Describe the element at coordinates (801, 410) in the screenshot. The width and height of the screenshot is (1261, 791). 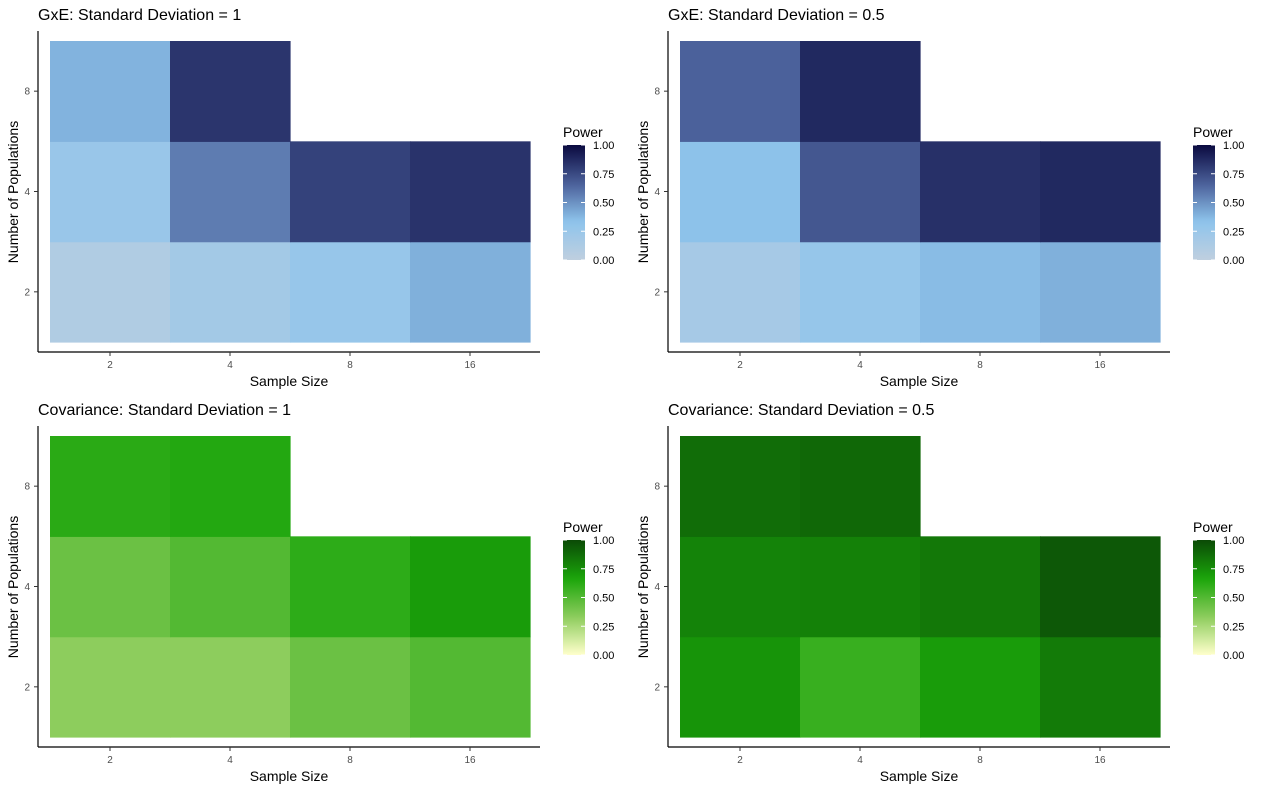
I see `chart-title: Covariance: Standard Deviation = 0.5` at that location.